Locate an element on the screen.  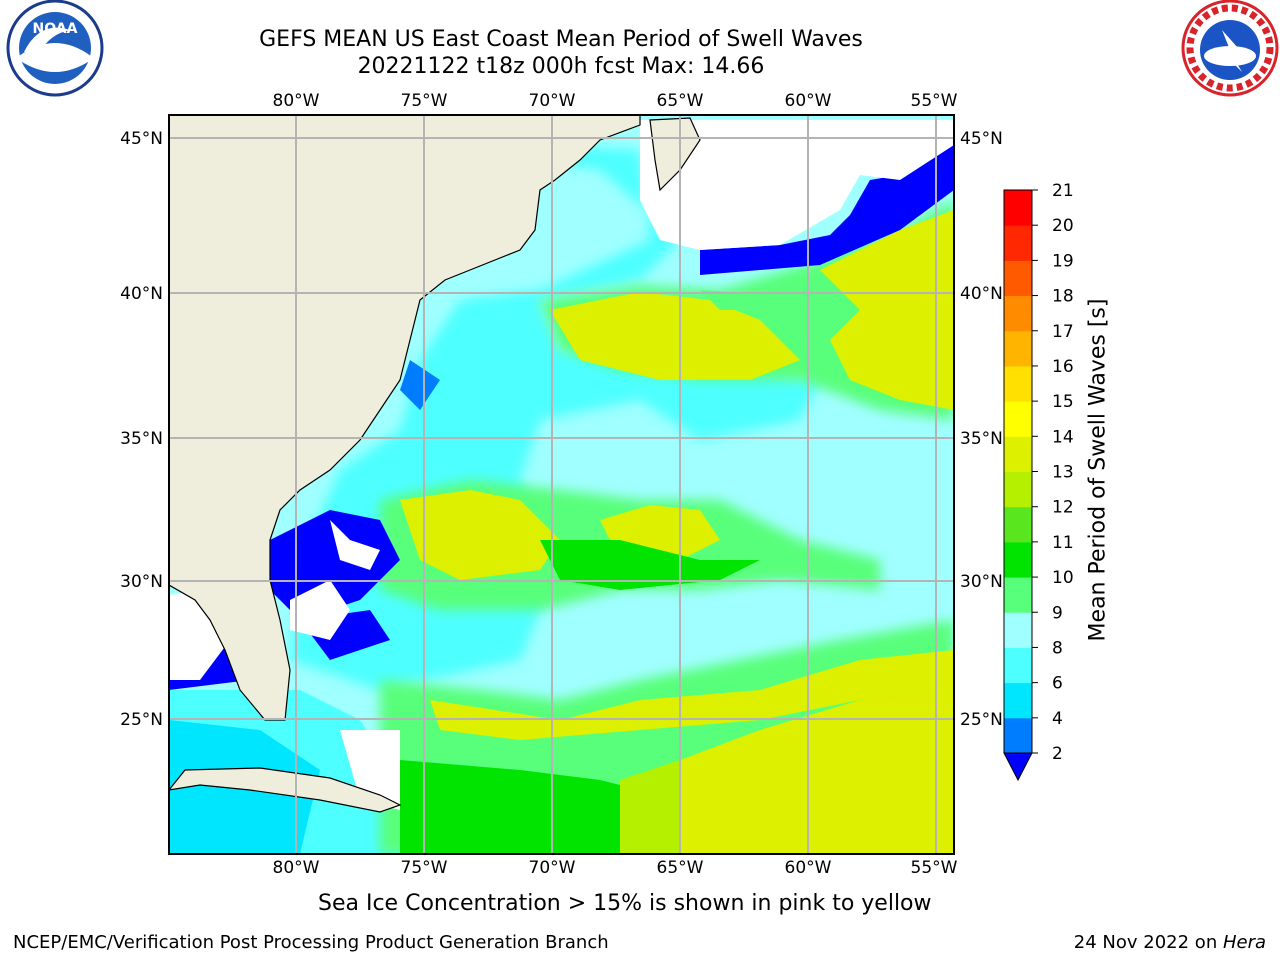
colorbar-tick-label: 13 is located at coordinates (1063, 473).